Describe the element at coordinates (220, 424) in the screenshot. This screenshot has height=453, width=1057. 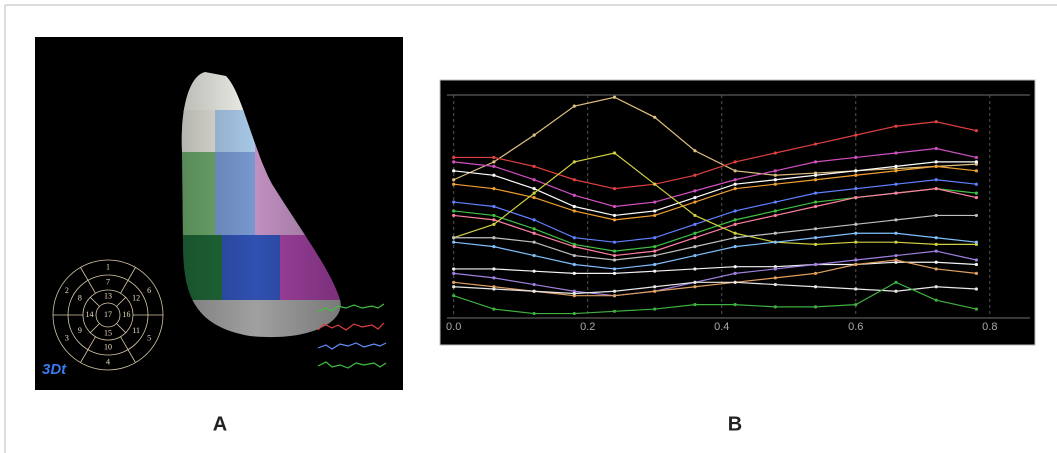
I see `panel-label: A` at that location.